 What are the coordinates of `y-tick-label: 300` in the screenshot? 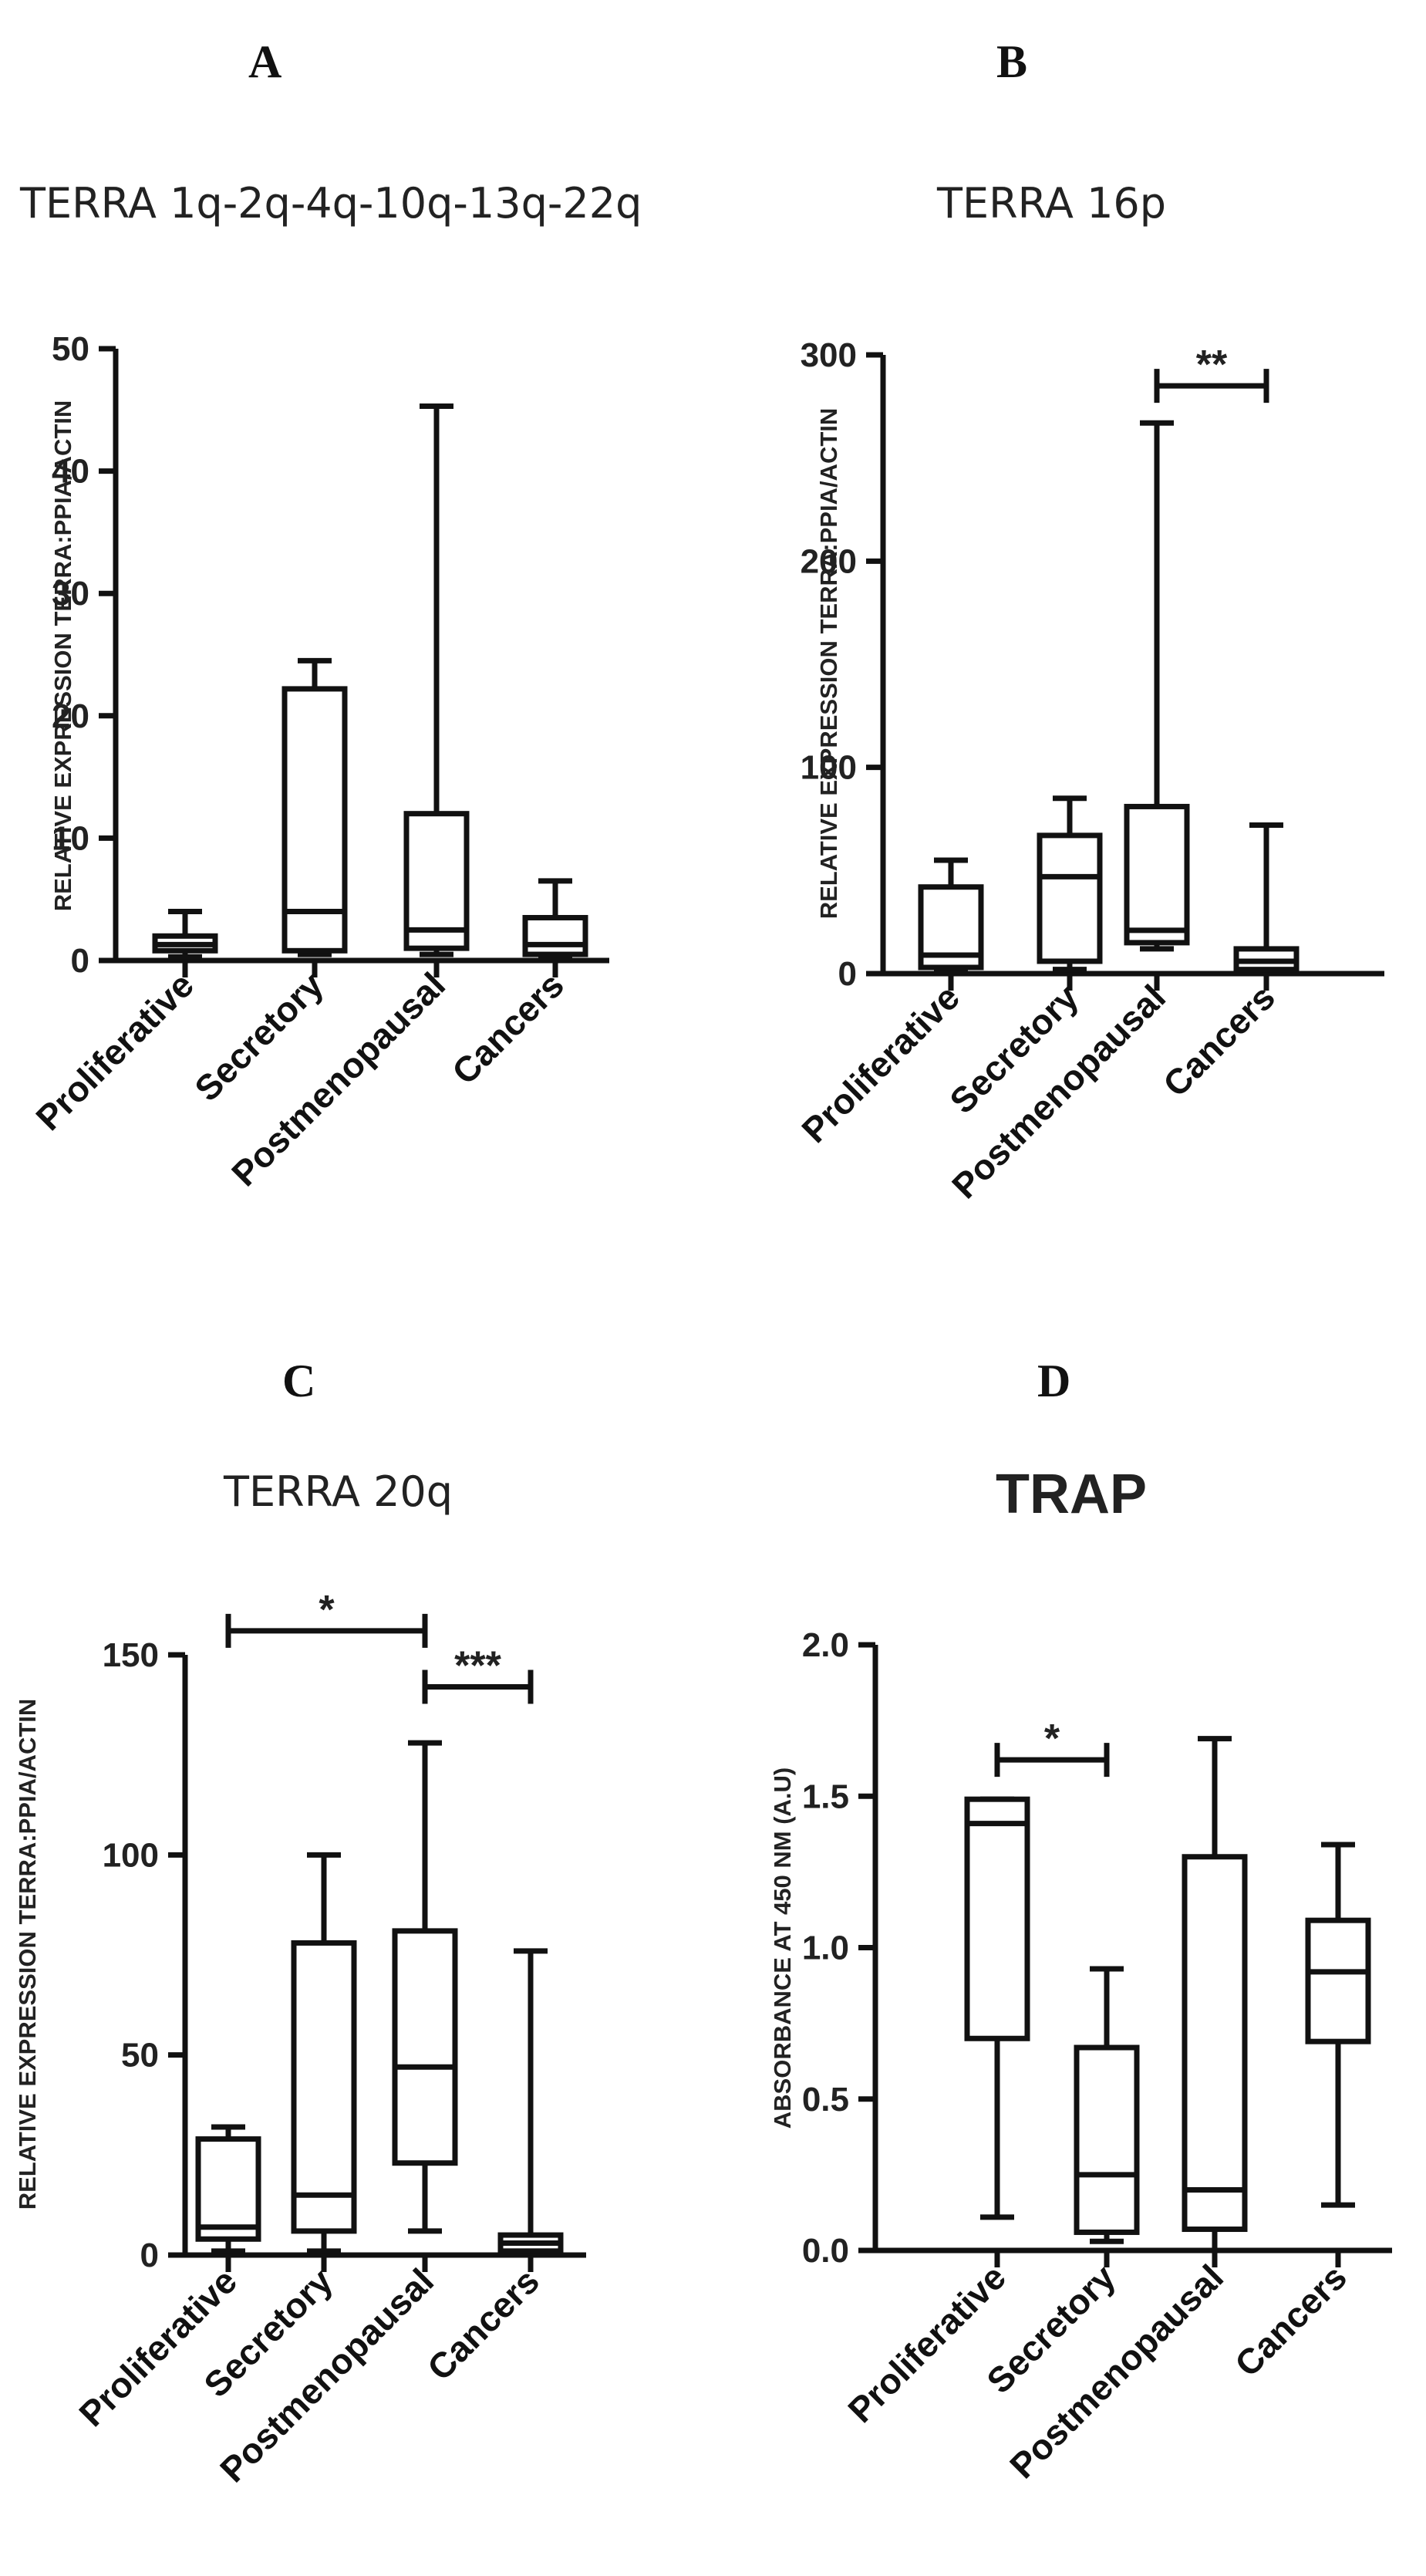 It's located at (829, 355).